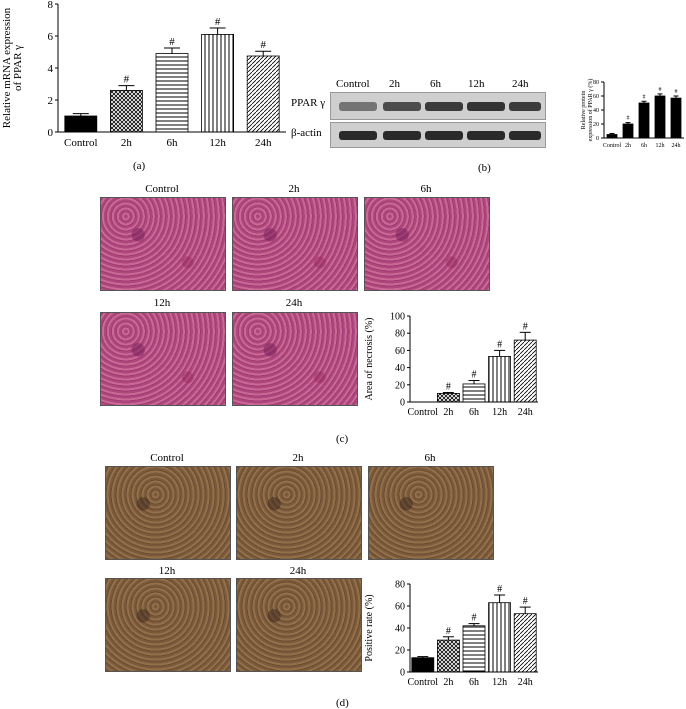 The width and height of the screenshot is (686, 709). What do you see at coordinates (163, 244) in the screenshot?
I see `micrograph-he-control` at bounding box center [163, 244].